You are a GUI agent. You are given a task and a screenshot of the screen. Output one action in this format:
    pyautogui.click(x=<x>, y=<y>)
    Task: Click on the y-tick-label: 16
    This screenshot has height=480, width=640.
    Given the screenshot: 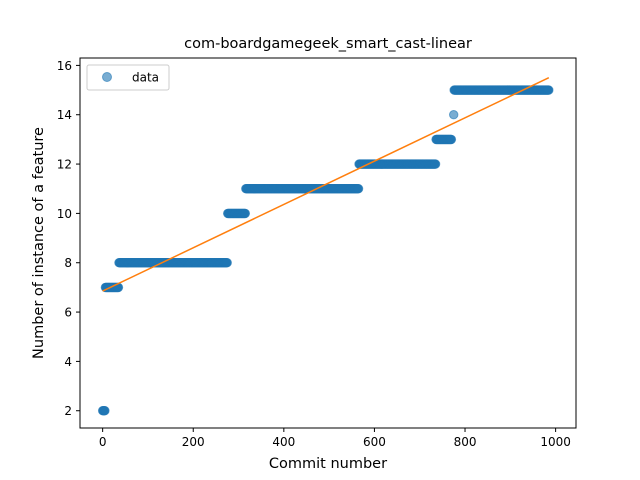 What is the action you would take?
    pyautogui.click(x=64, y=66)
    